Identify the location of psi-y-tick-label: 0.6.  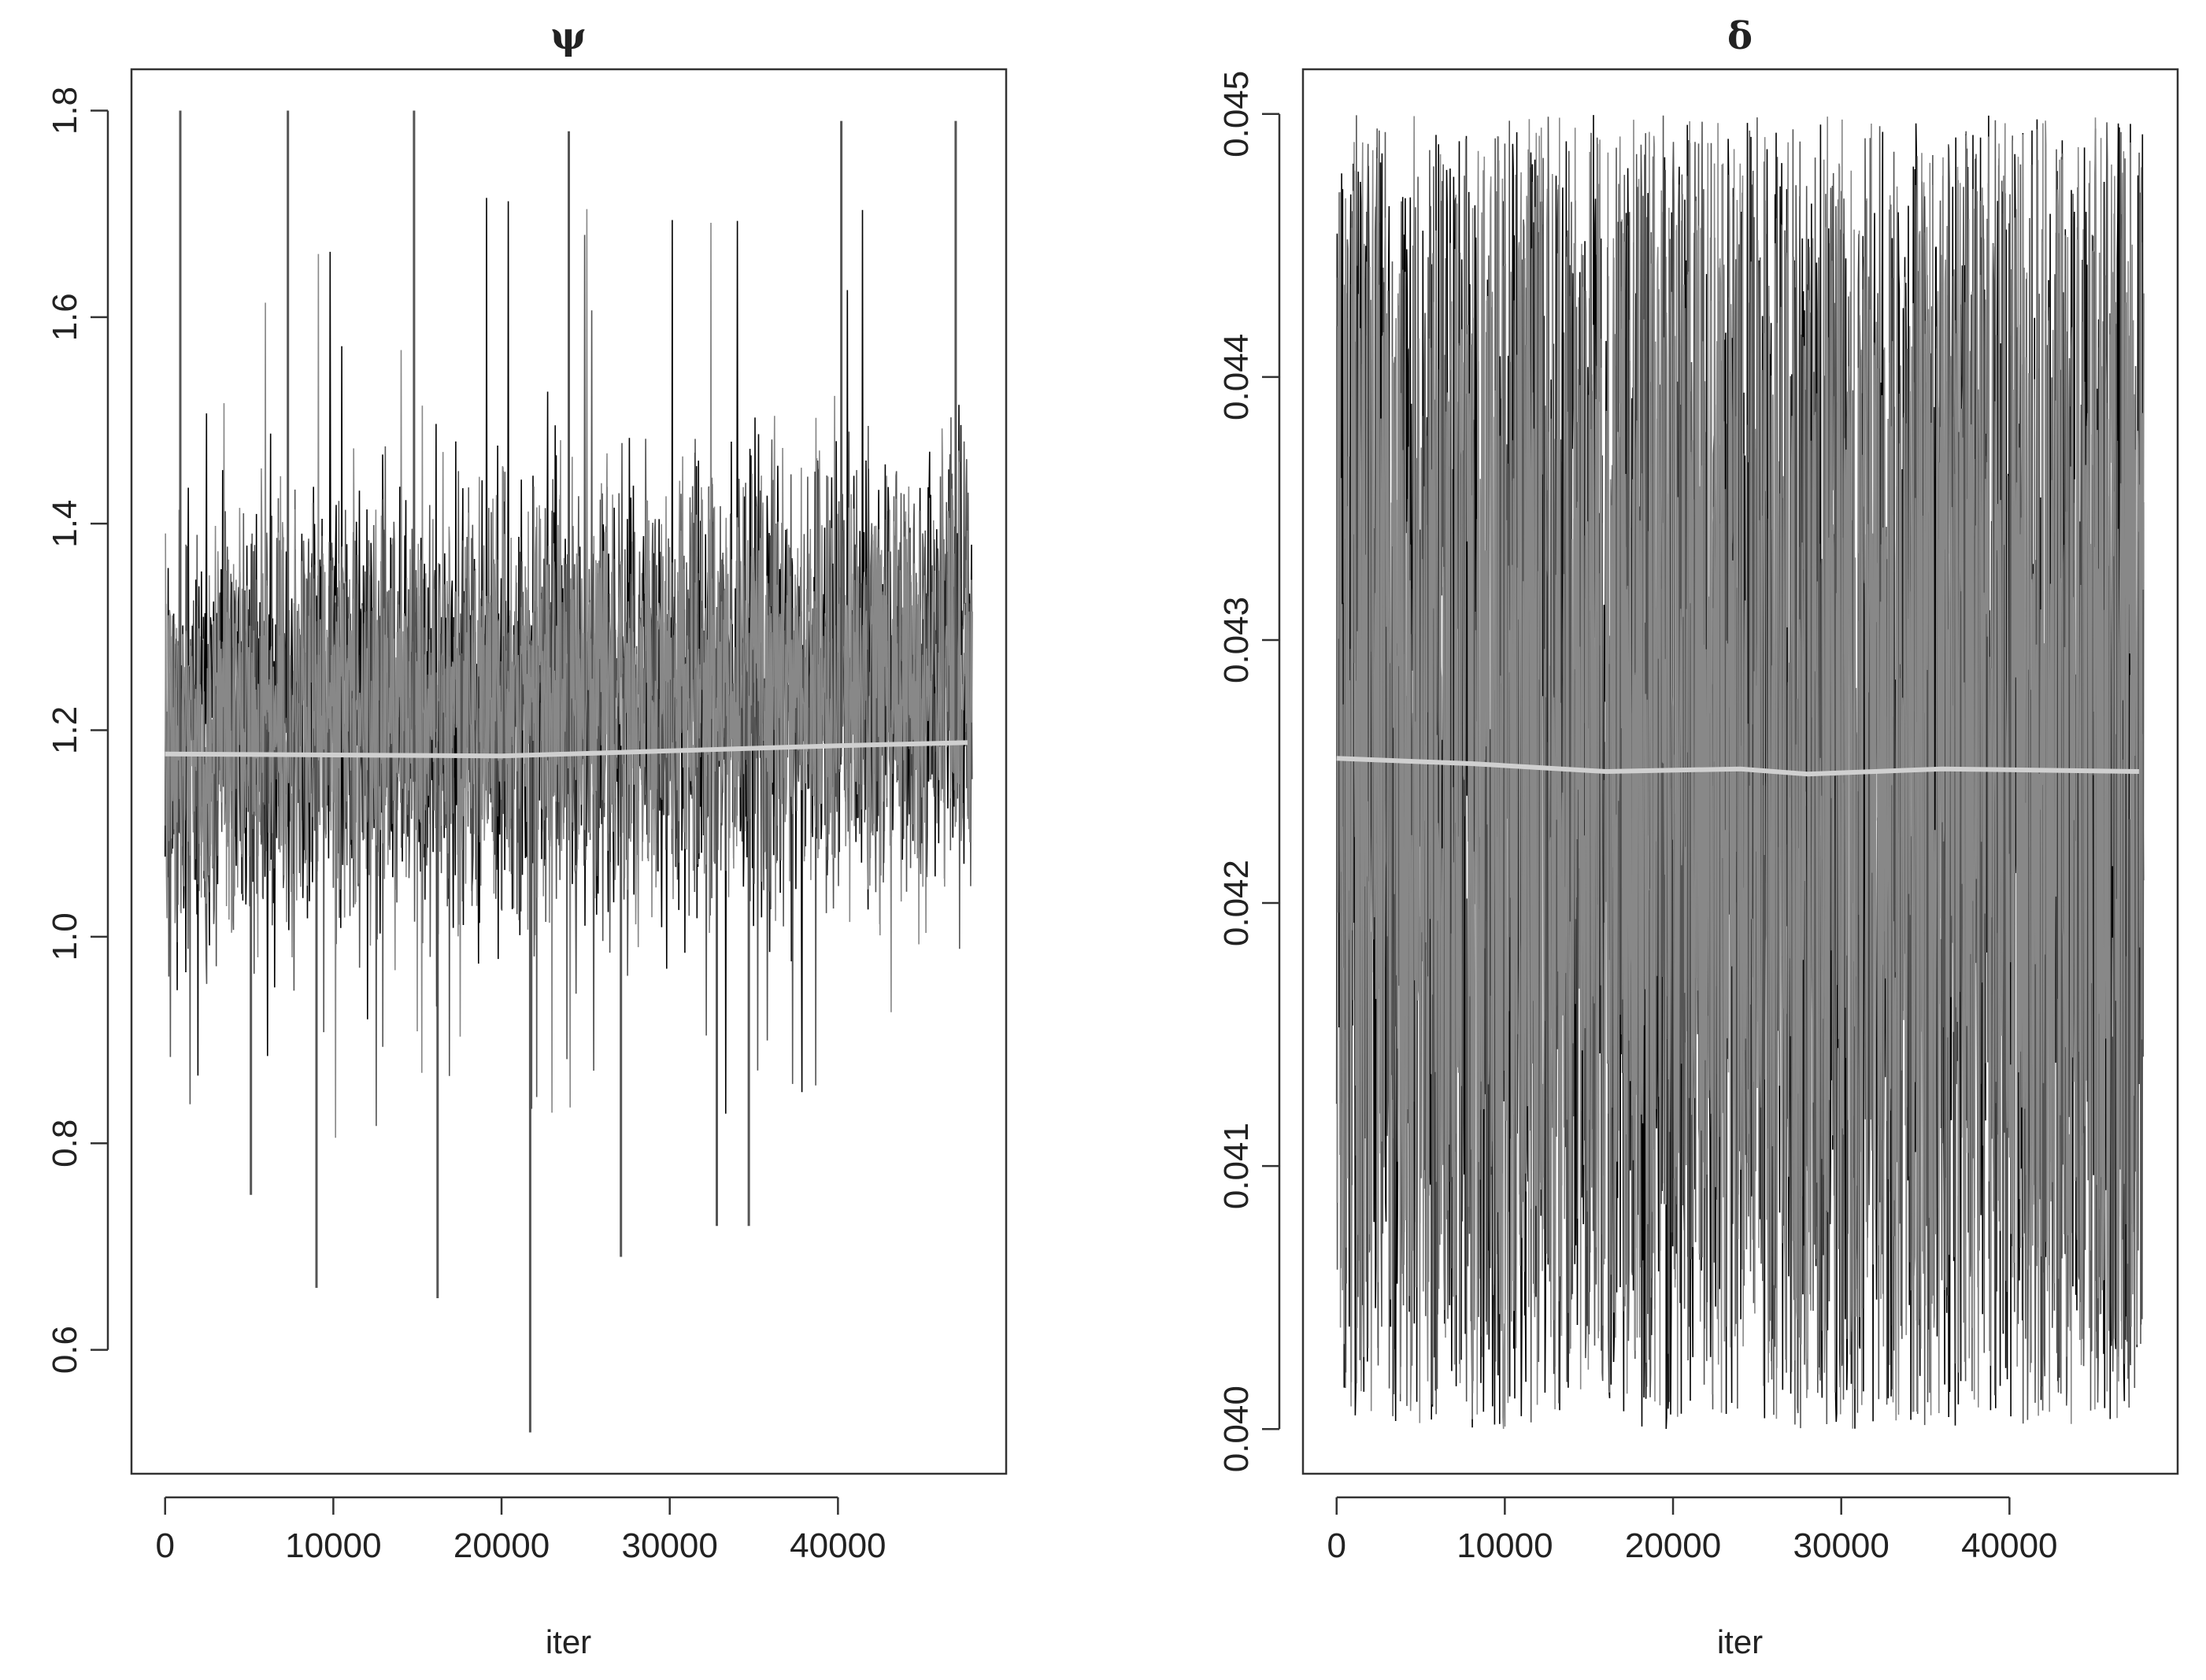
(65, 1350).